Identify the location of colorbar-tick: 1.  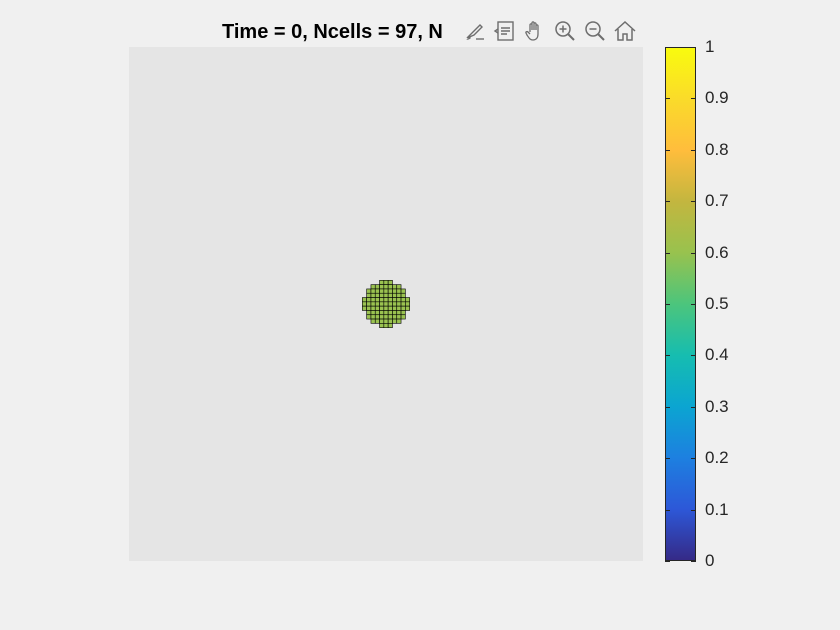
(725, 47).